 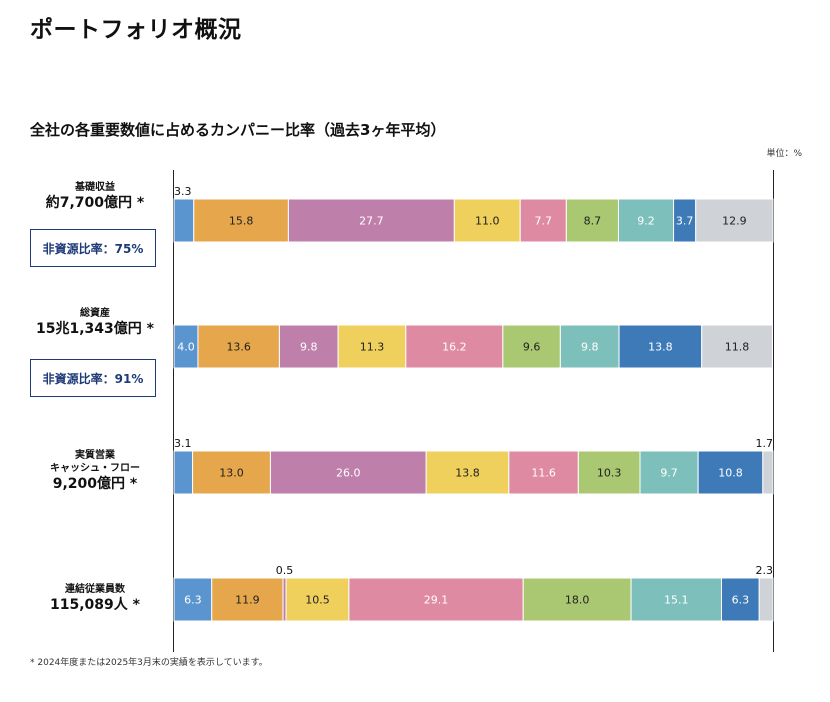 What do you see at coordinates (544, 221) in the screenshot?
I see `data-label: 7.7` at bounding box center [544, 221].